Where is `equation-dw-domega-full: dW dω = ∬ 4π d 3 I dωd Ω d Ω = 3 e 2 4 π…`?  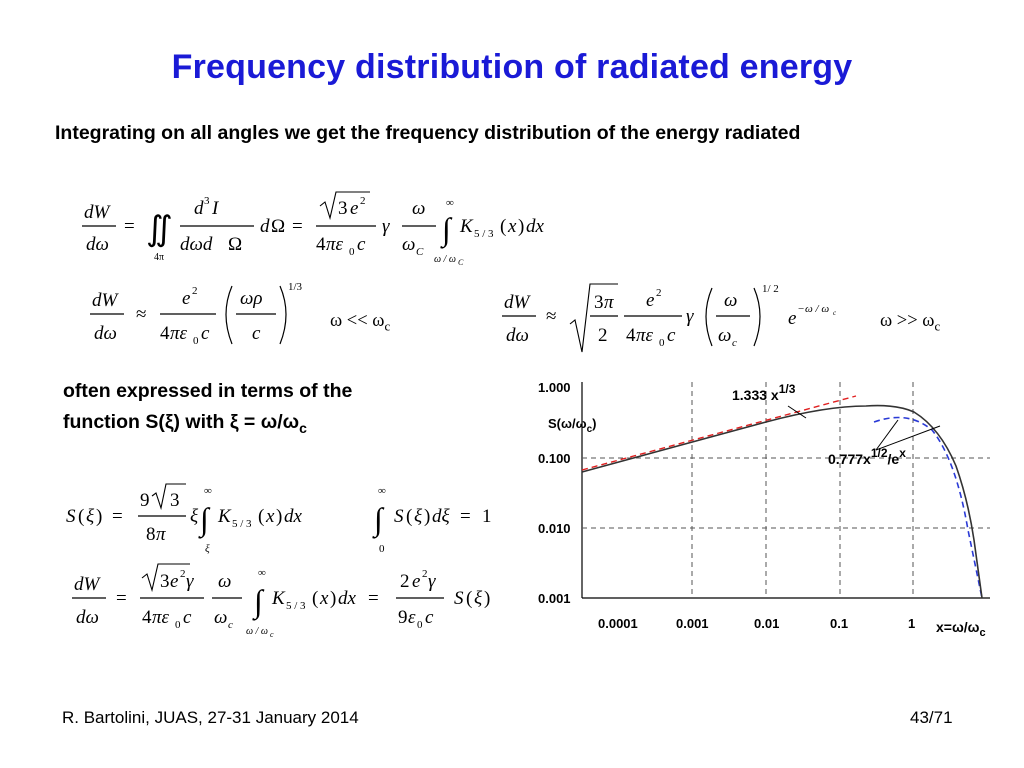 equation-dw-domega-full: dW dω = ∬ 4π d 3 I dωd Ω d Ω = 3 e 2 4 π… is located at coordinates (313, 229).